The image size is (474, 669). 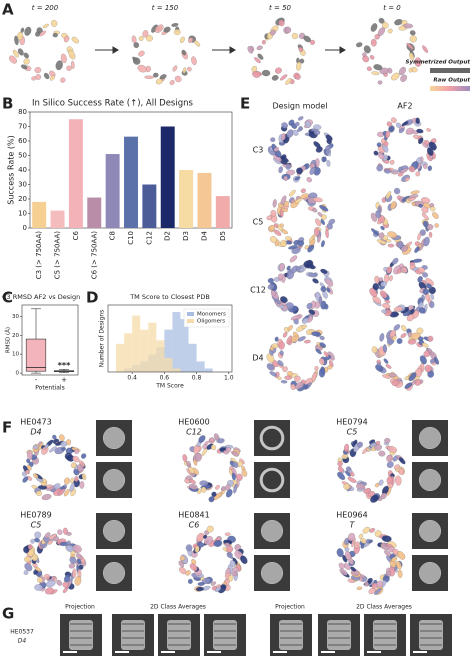 I want to click on y-tick-label: 50, so click(x=22, y=156).